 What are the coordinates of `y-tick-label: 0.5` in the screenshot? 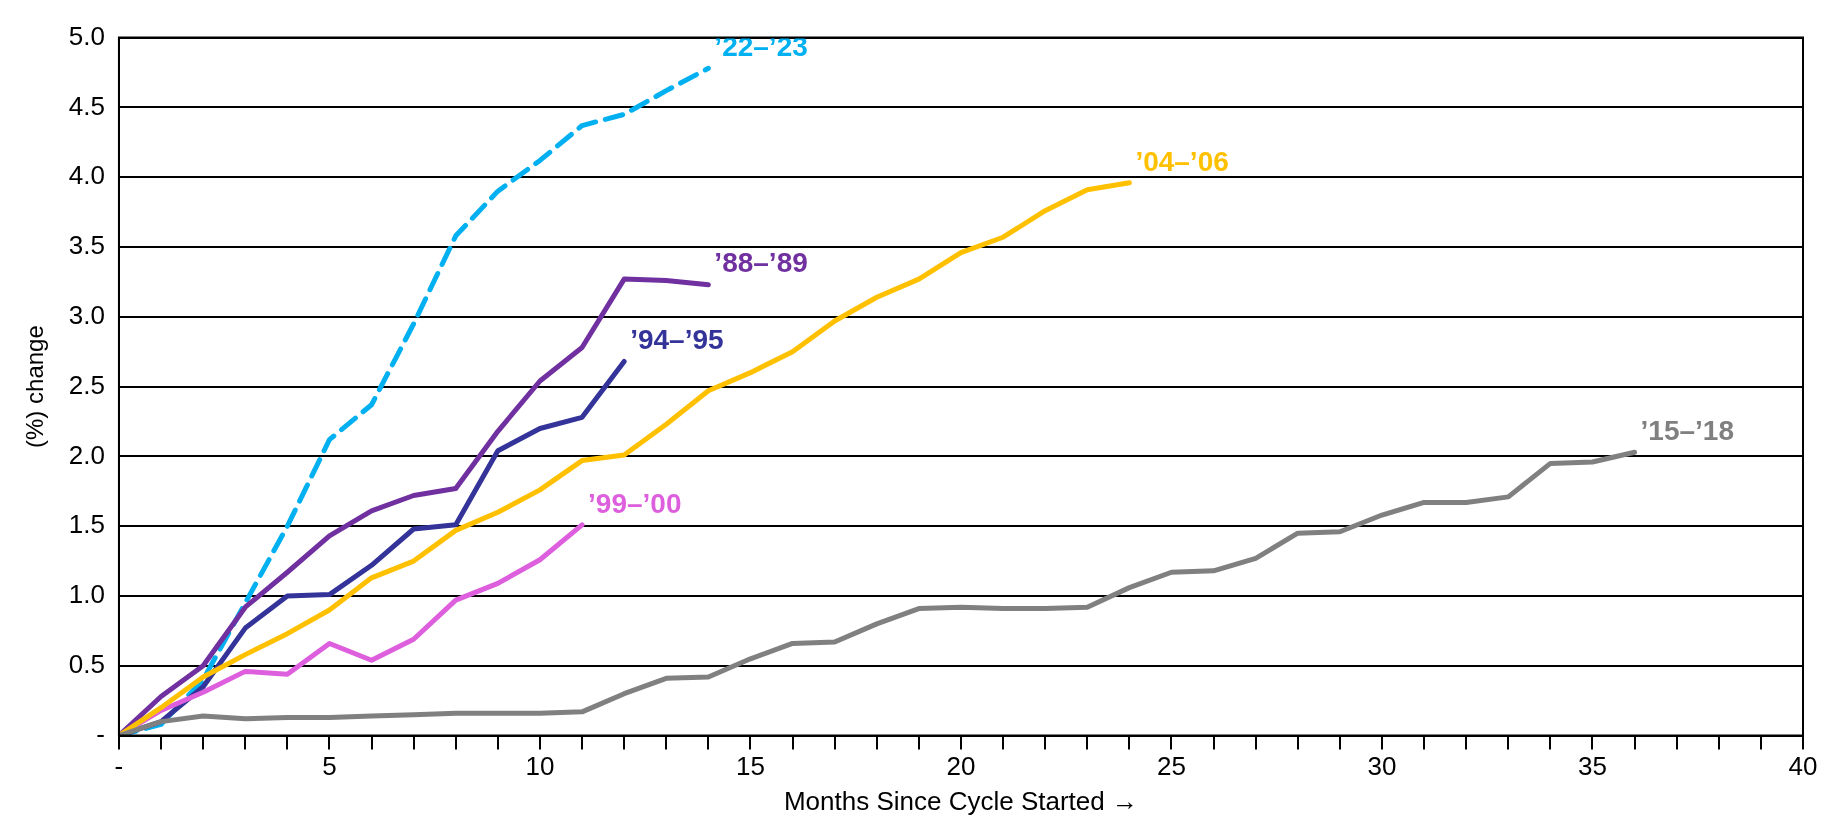 It's located at (86, 663).